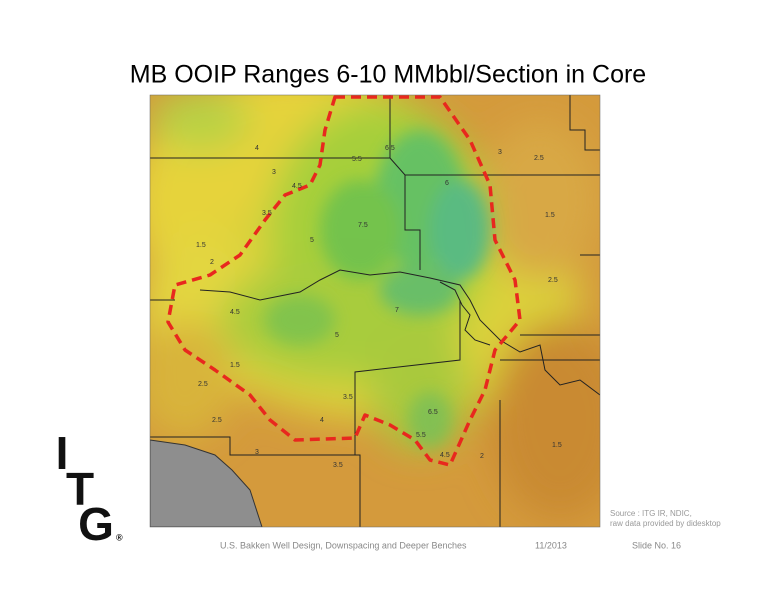 The height and width of the screenshot is (600, 776). Describe the element at coordinates (551, 545) in the screenshot. I see `footer-date: 11/2013` at that location.